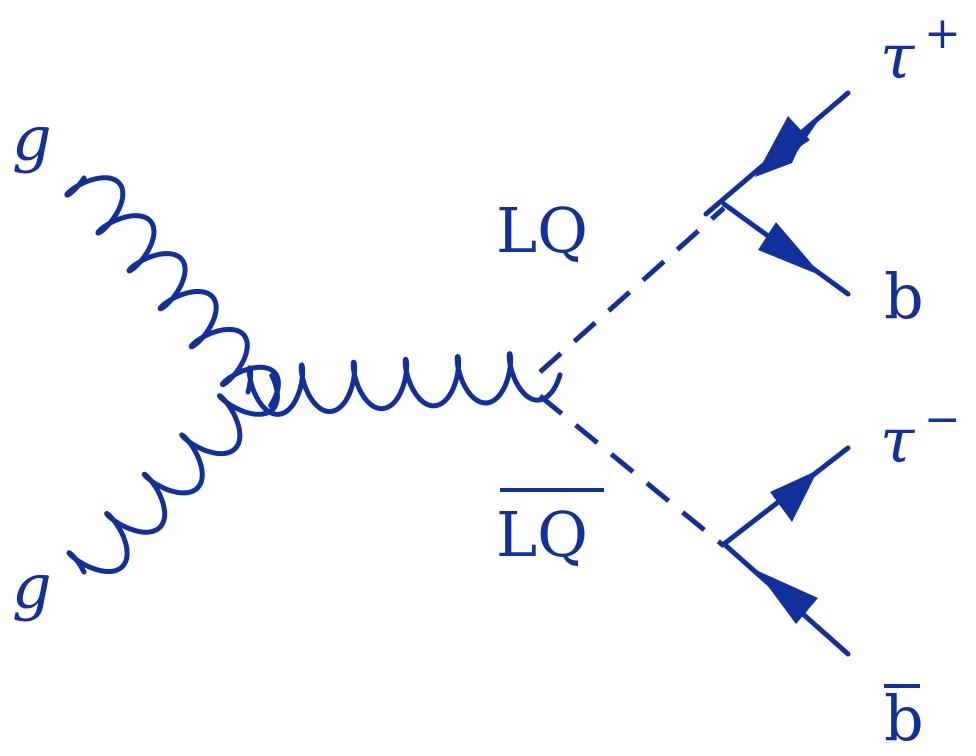 The image size is (976, 756). What do you see at coordinates (898, 440) in the screenshot?
I see `label-tau-minus: τ` at bounding box center [898, 440].